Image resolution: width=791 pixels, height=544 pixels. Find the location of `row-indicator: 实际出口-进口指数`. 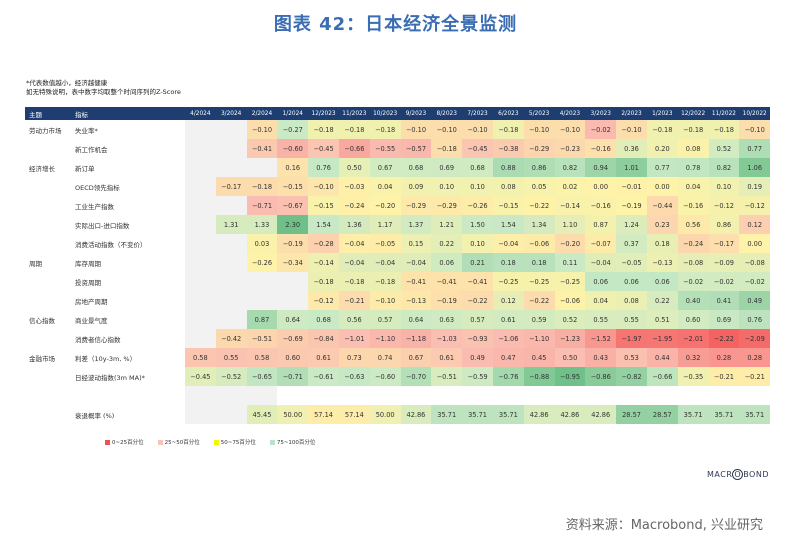

row-indicator: 实际出口-进口指数 is located at coordinates (102, 225).